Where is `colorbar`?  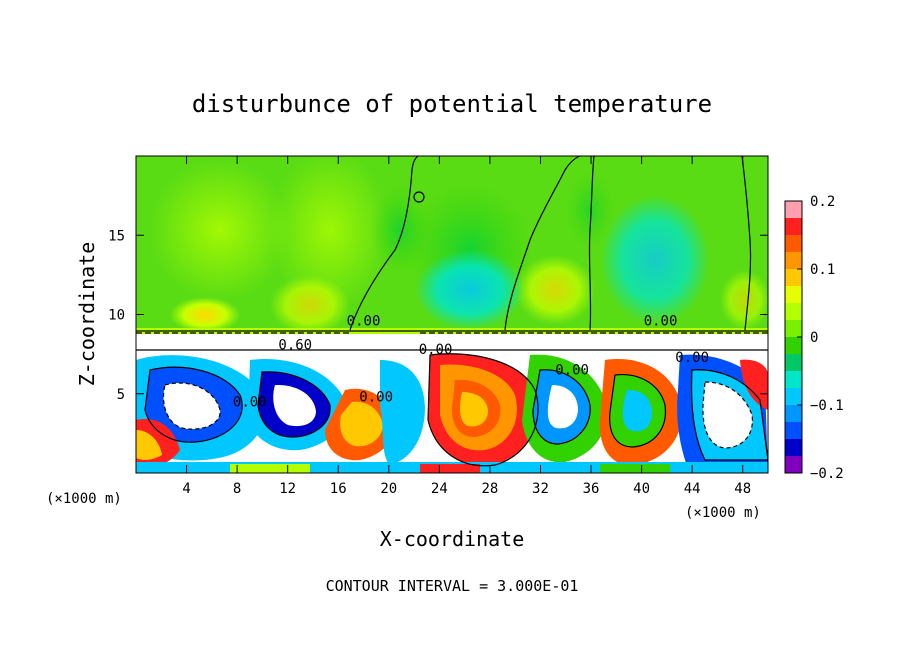 colorbar is located at coordinates (793, 337).